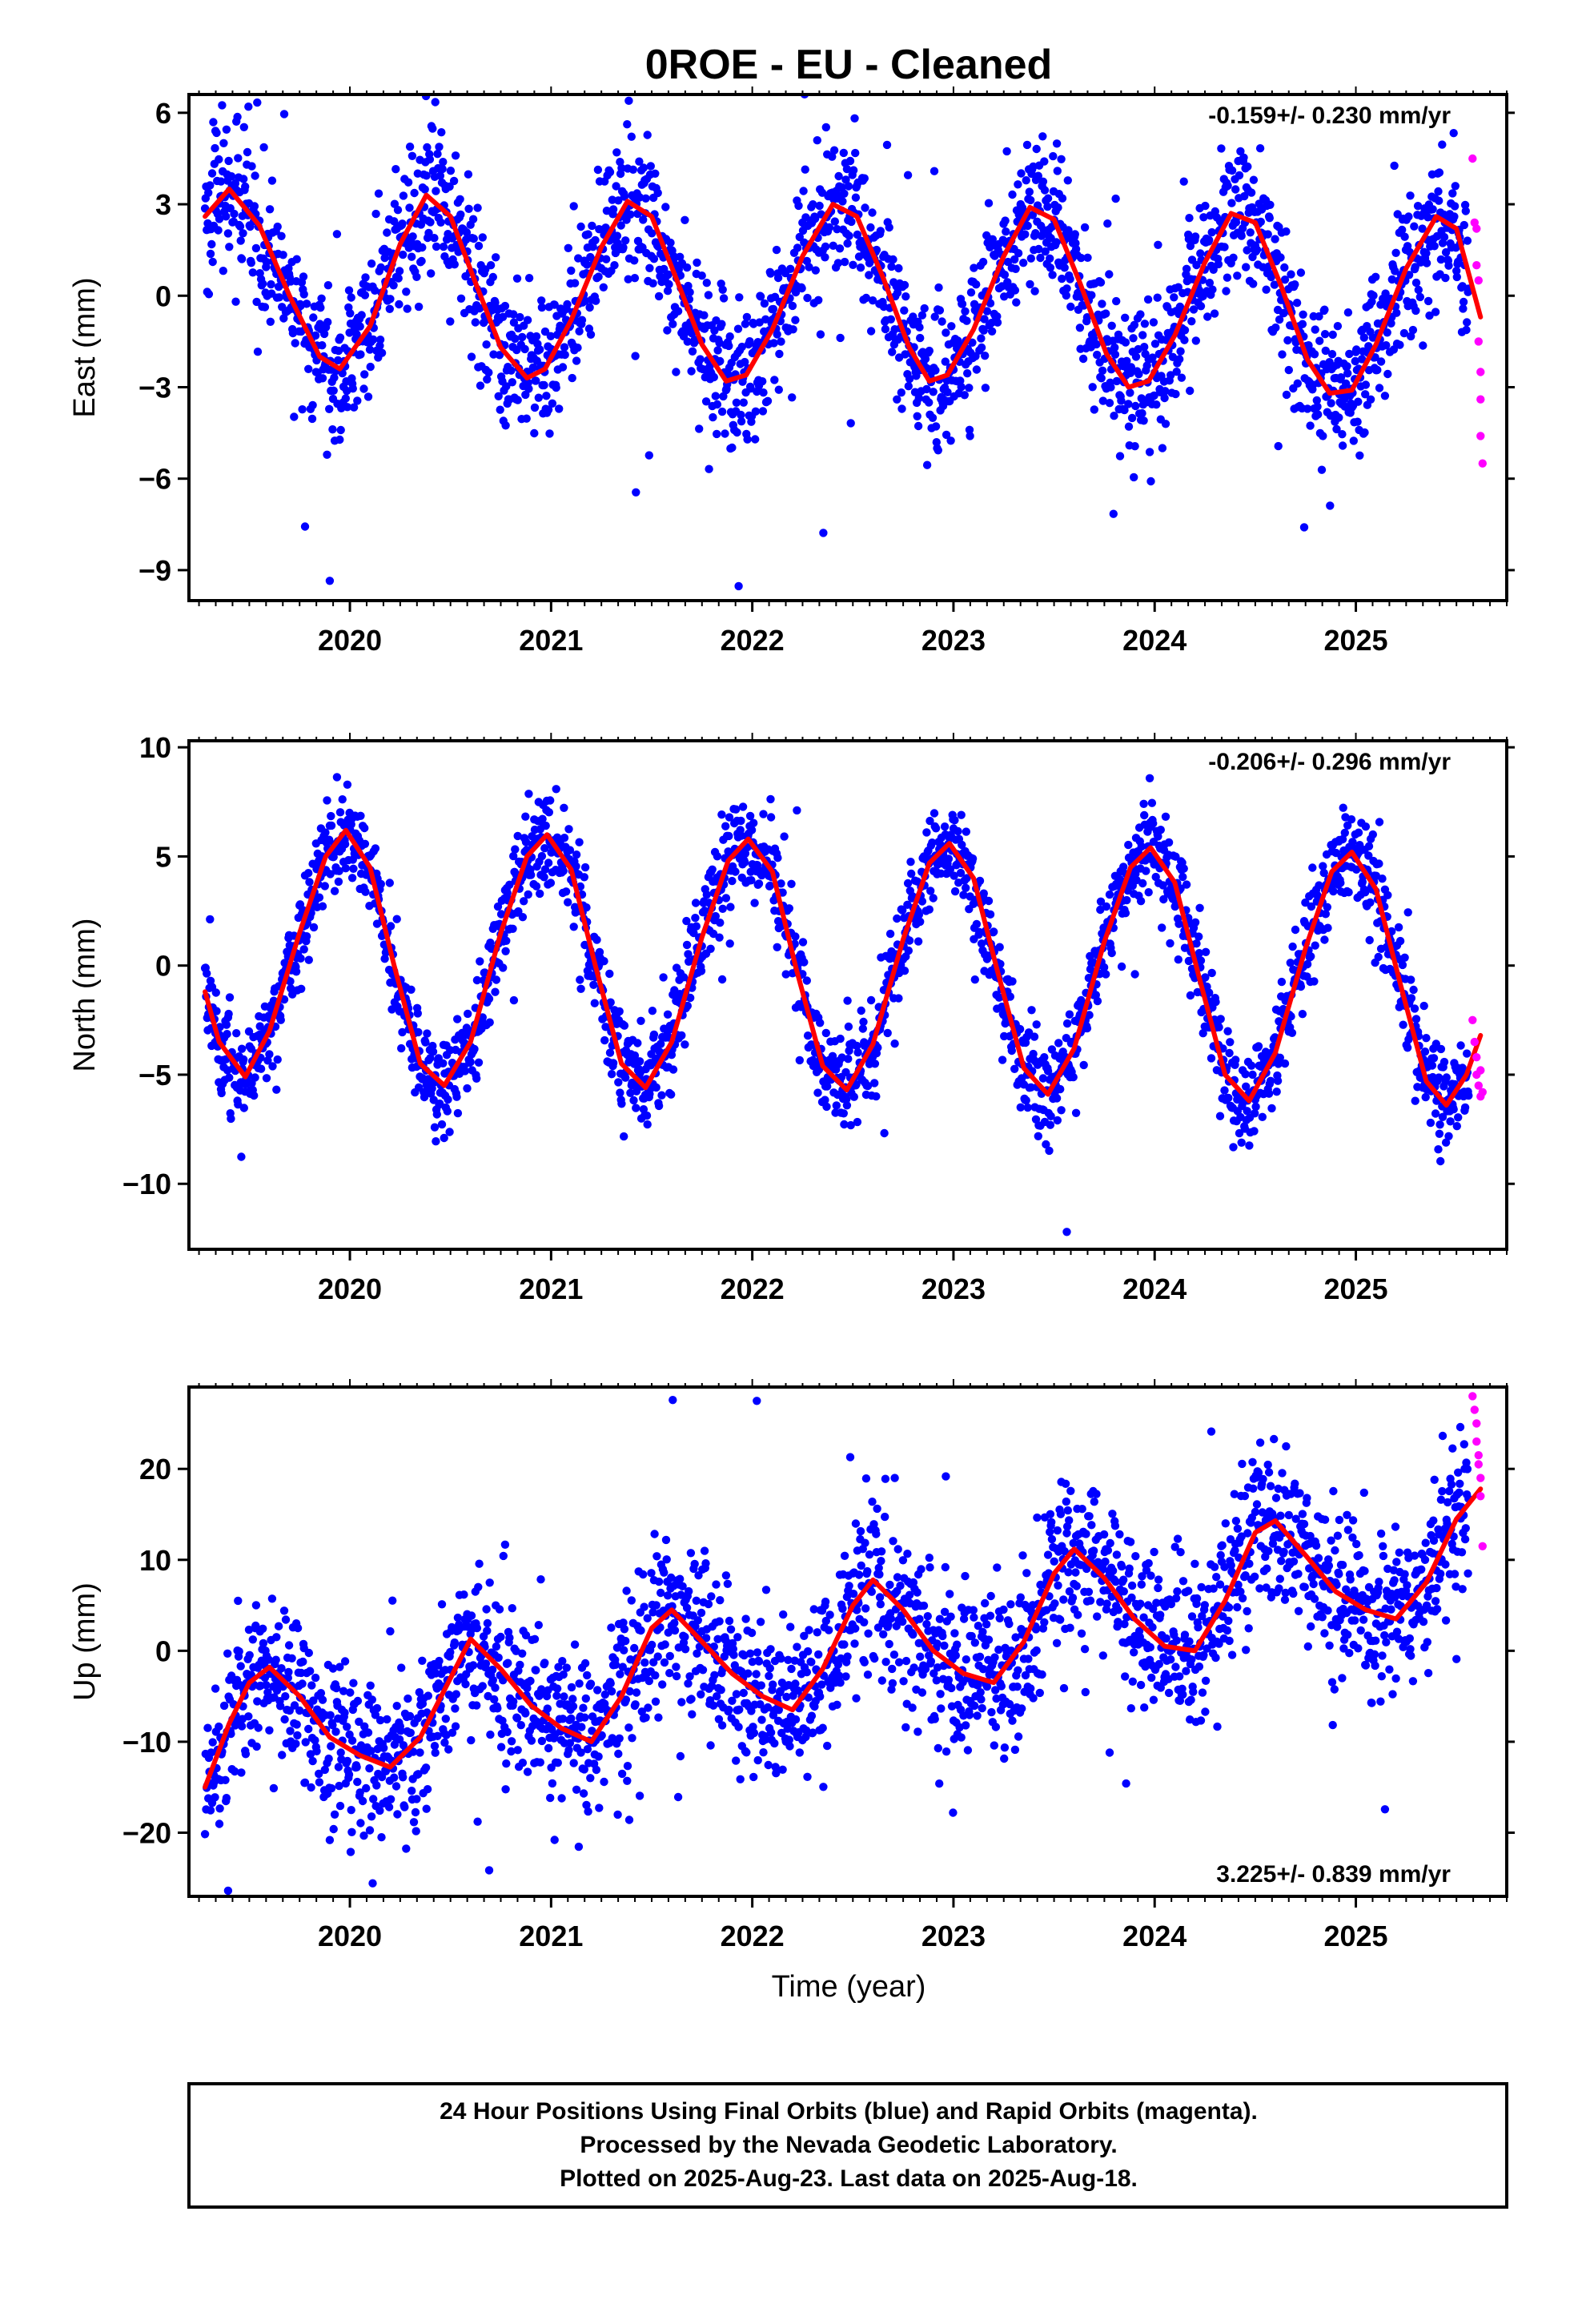 The width and height of the screenshot is (1582, 2324). I want to click on east-ytick-label: 3, so click(163, 204).